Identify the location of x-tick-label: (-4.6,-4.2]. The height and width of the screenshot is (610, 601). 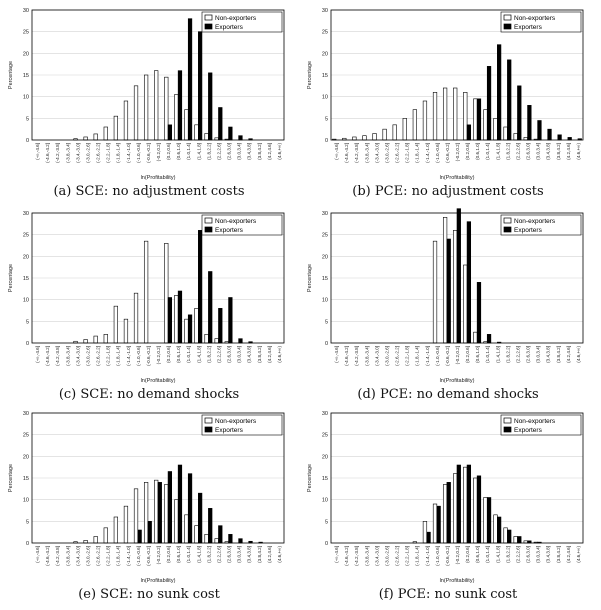
(47, 556).